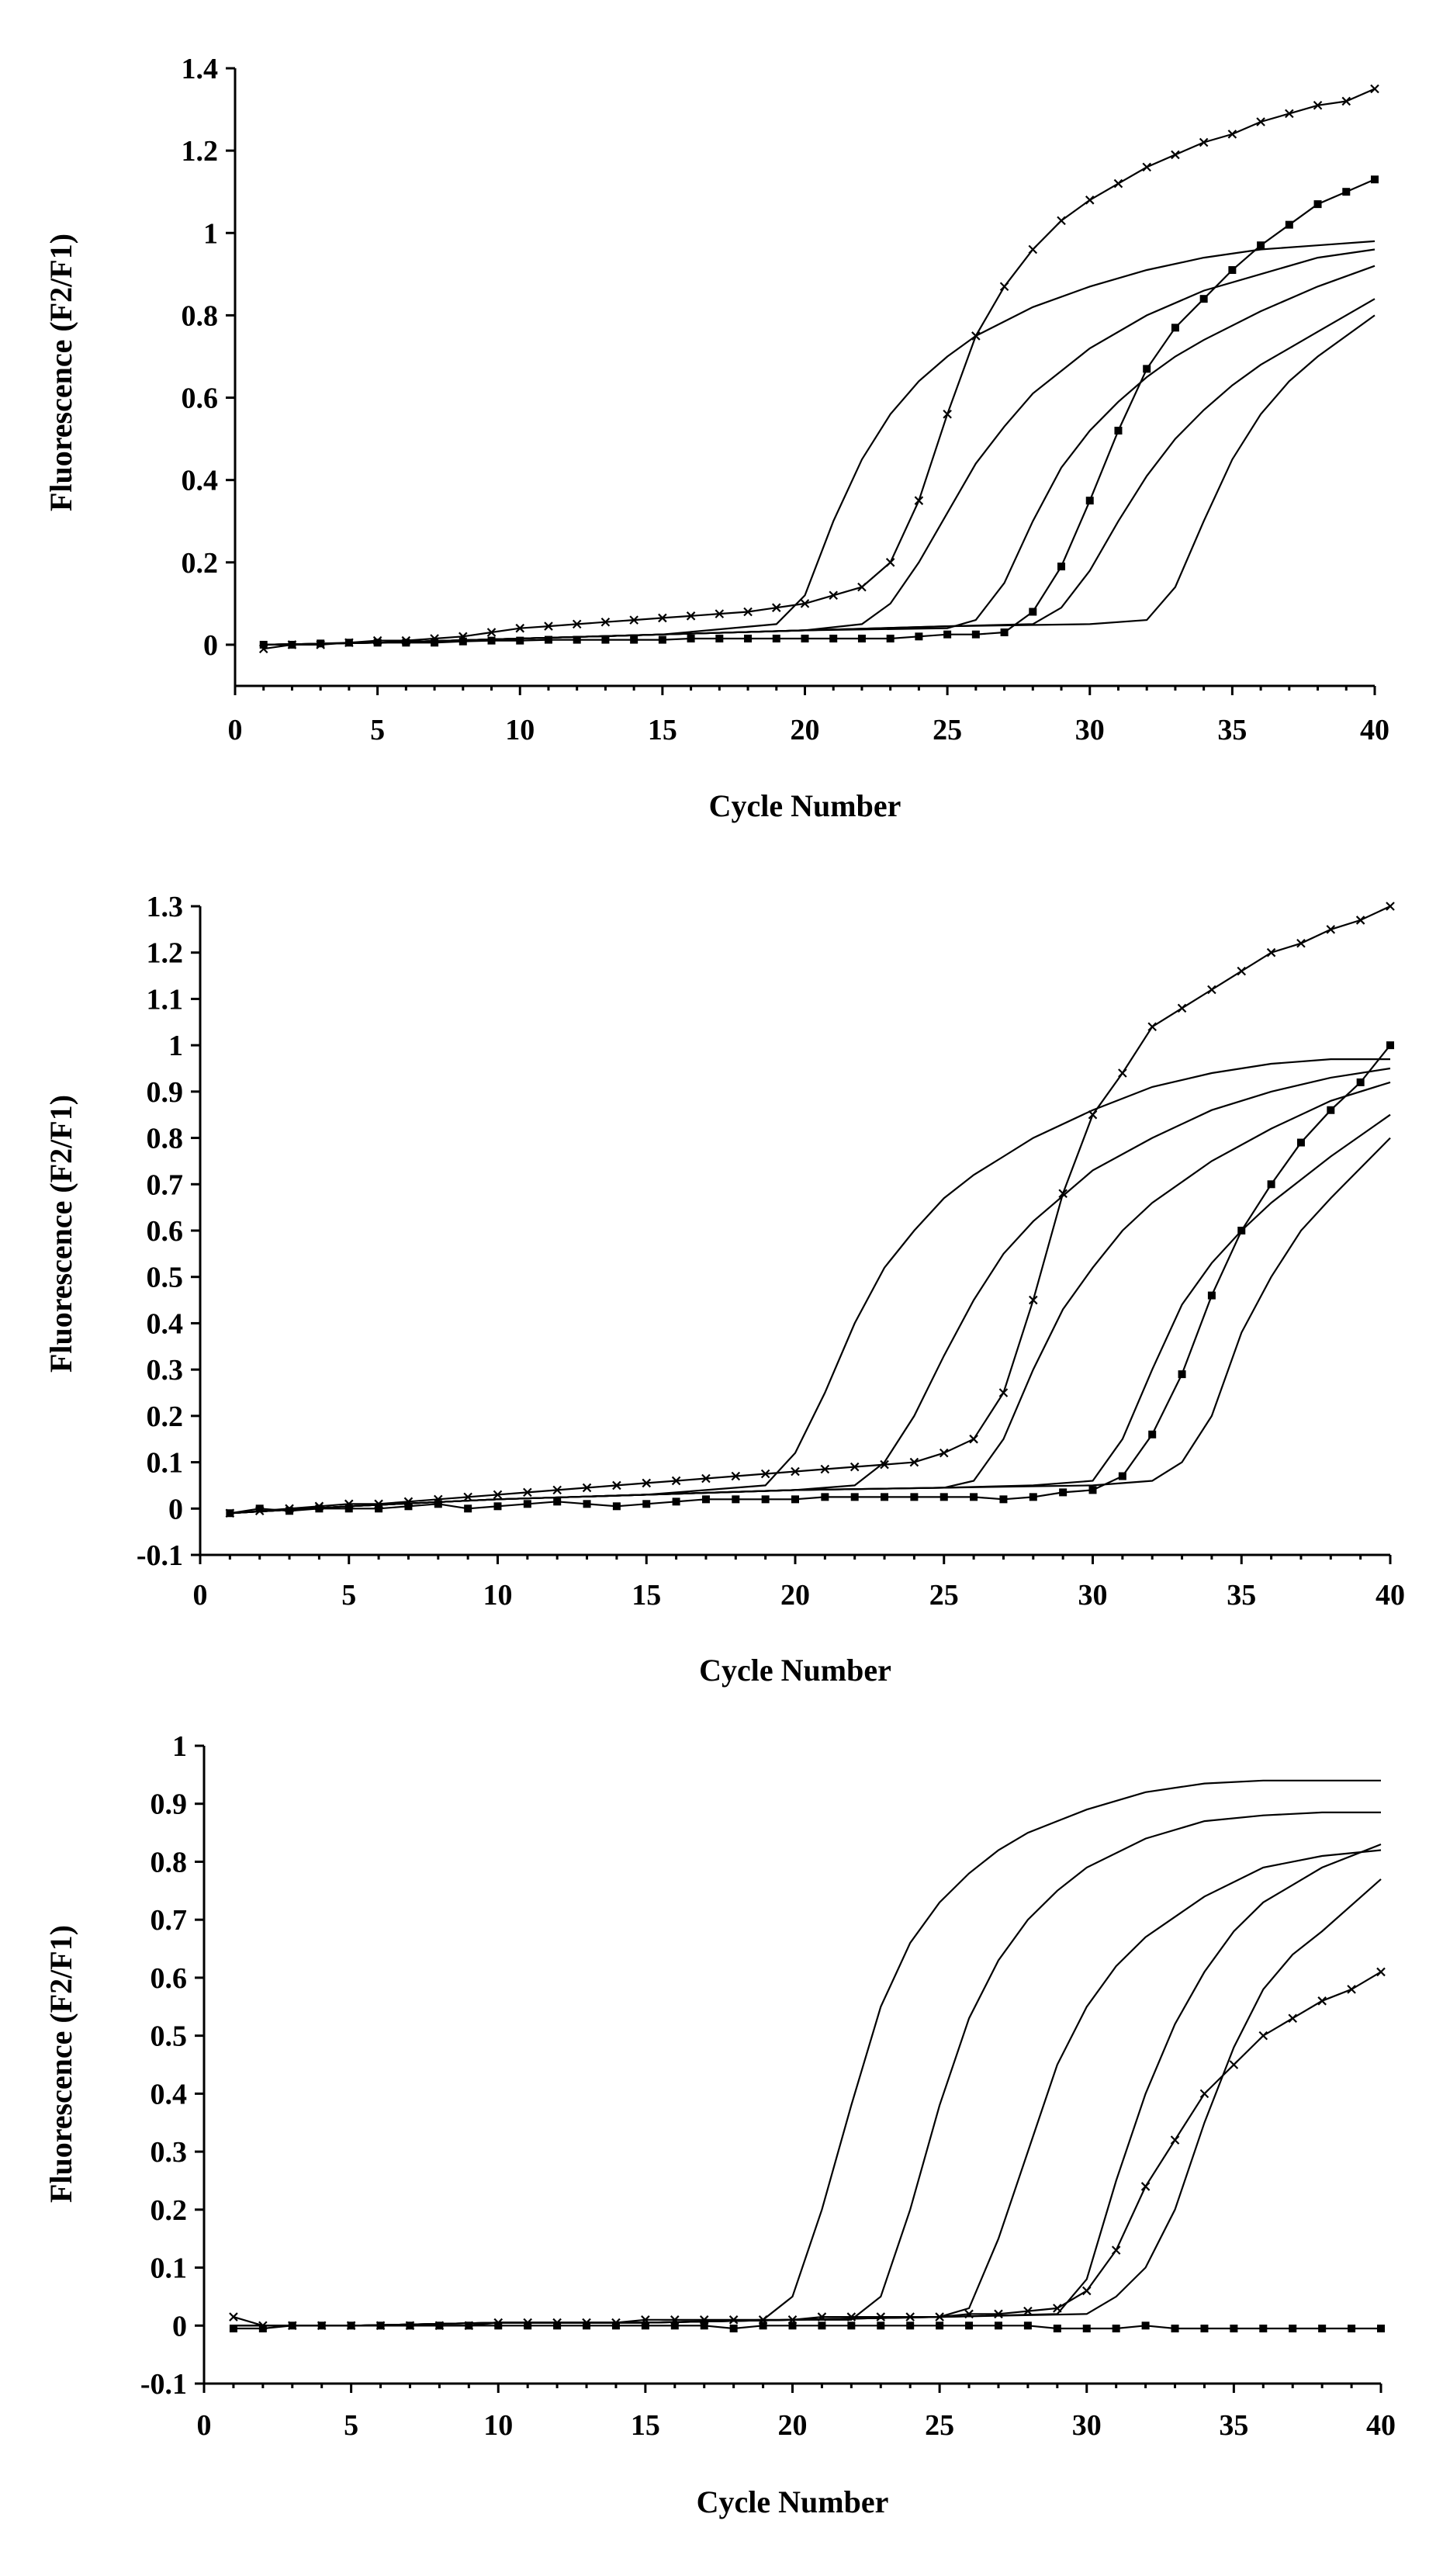 The height and width of the screenshot is (2576, 1443). Describe the element at coordinates (1233, 2425) in the screenshot. I see `x-tick-label: 35` at that location.